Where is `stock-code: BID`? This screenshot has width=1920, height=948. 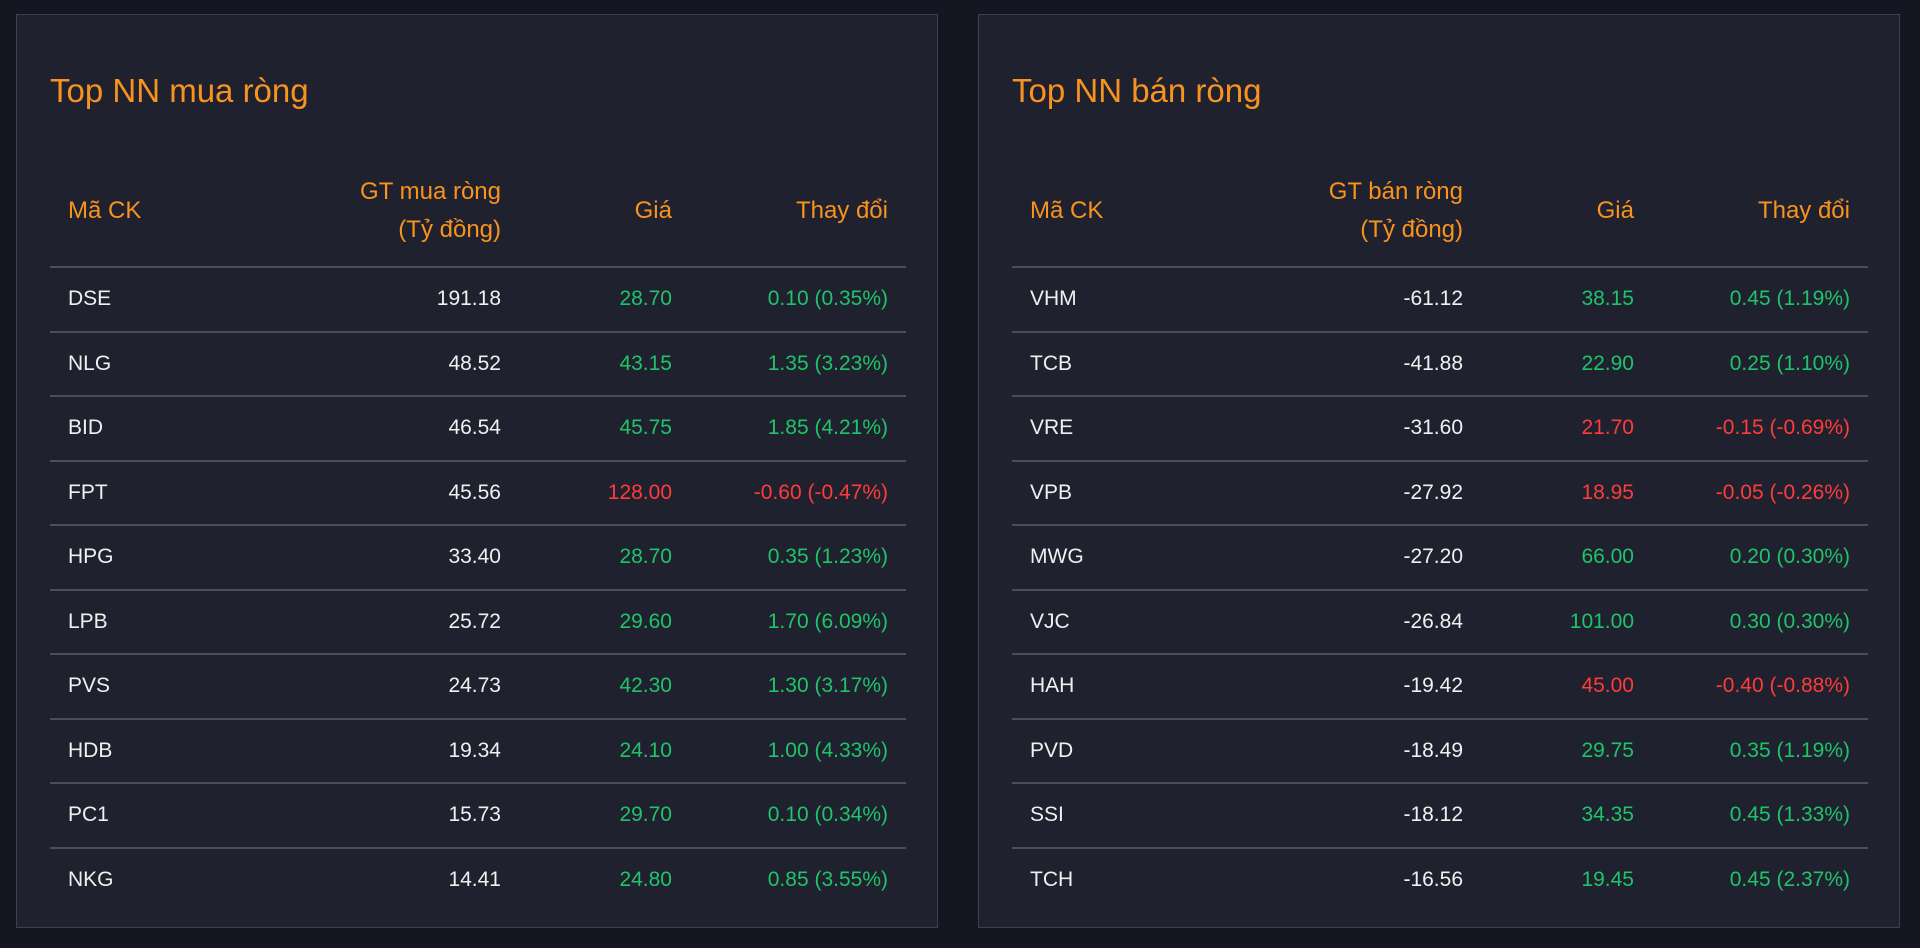 stock-code: BID is located at coordinates (135, 429).